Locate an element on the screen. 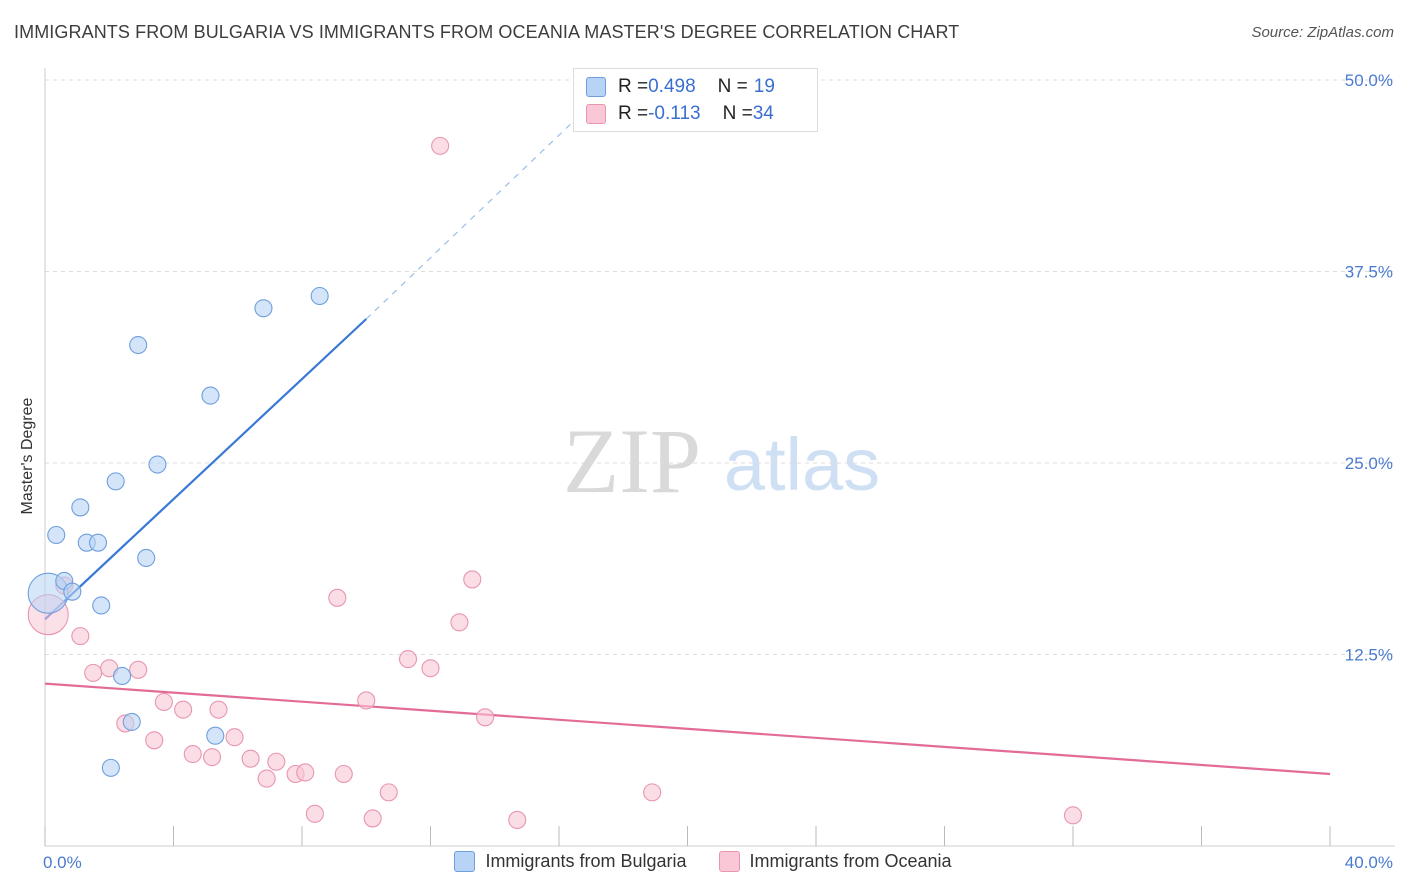 The image size is (1406, 892). stats-legend: R = 0.498 N = 19 R = -0.113 N = 34 is located at coordinates (695, 100).